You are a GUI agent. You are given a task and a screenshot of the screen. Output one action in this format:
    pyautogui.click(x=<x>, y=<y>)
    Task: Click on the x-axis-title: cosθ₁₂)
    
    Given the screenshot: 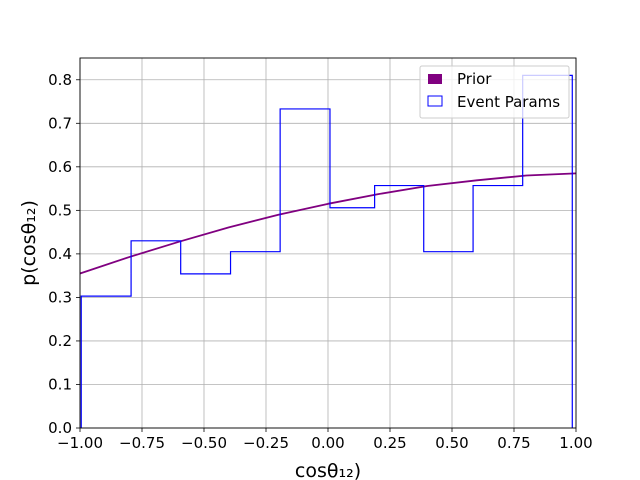 What is the action you would take?
    pyautogui.click(x=328, y=470)
    